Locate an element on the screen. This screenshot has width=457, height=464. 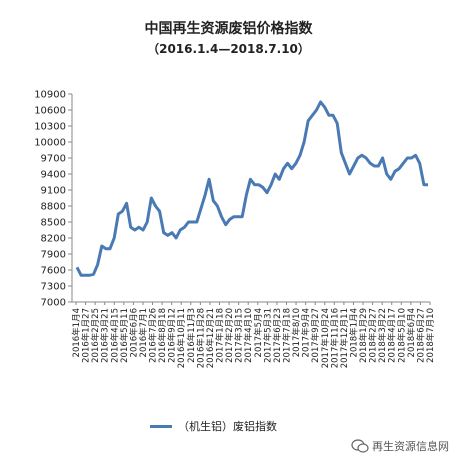
y-tick-label: 8800 is located at coordinates (53, 207).